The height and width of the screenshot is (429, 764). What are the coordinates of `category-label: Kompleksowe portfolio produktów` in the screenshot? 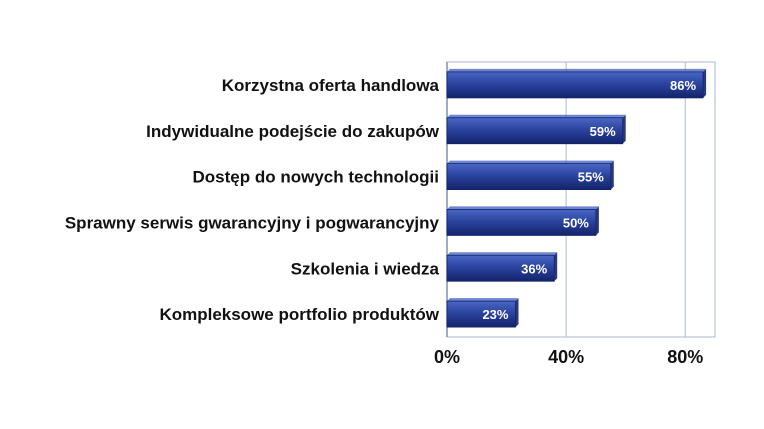 It's located at (299, 314).